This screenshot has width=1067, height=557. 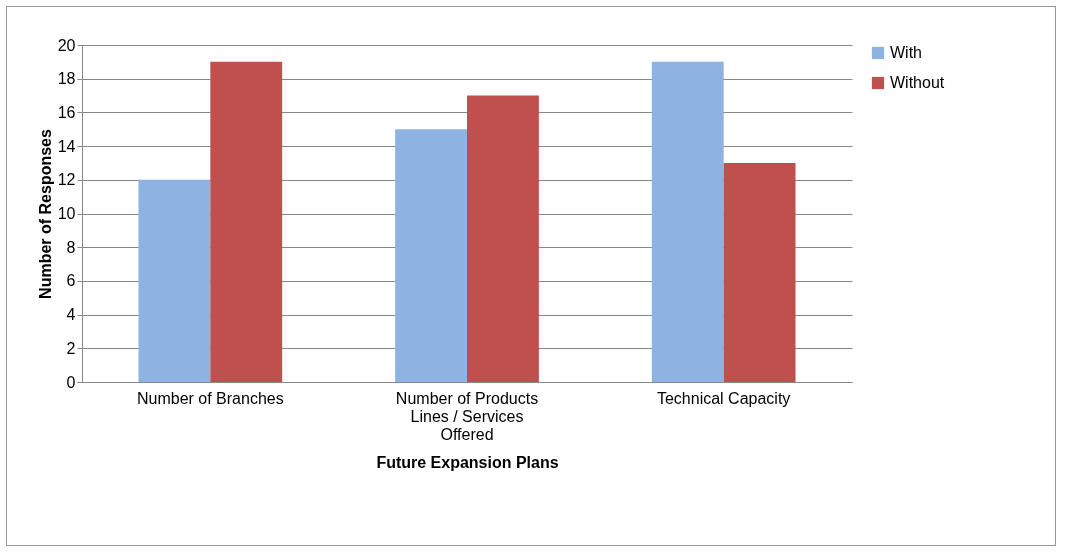 I want to click on y-tick-label: 18, so click(x=66, y=79).